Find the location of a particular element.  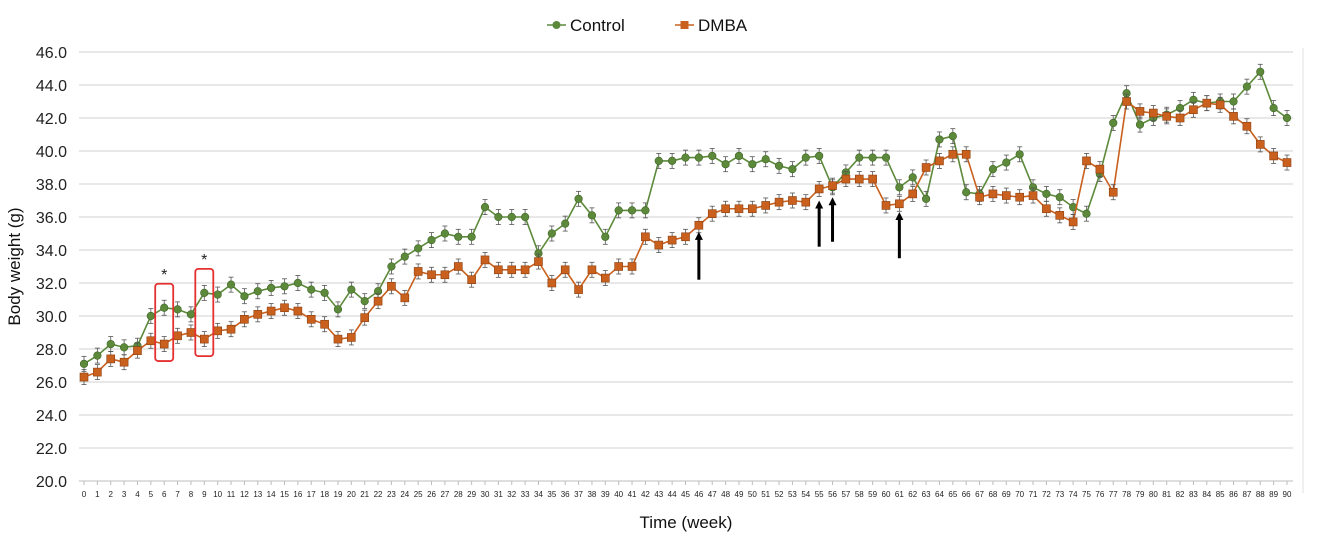

x-tick-label: 10 is located at coordinates (217, 494).